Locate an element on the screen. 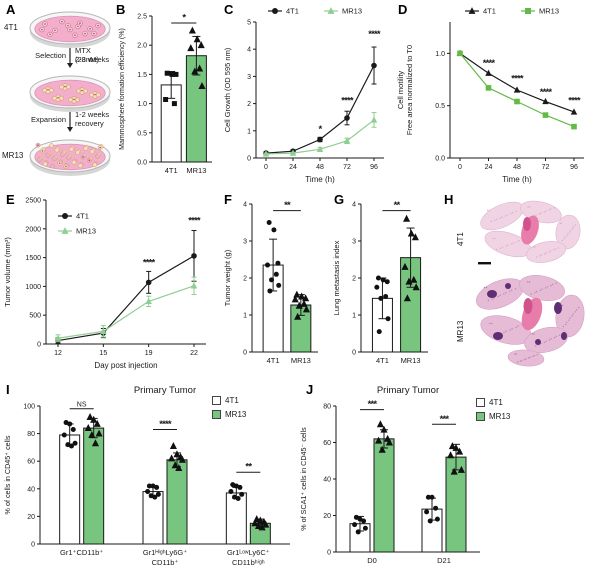  svg-text: 2.5 is located at coordinates (142, 17).